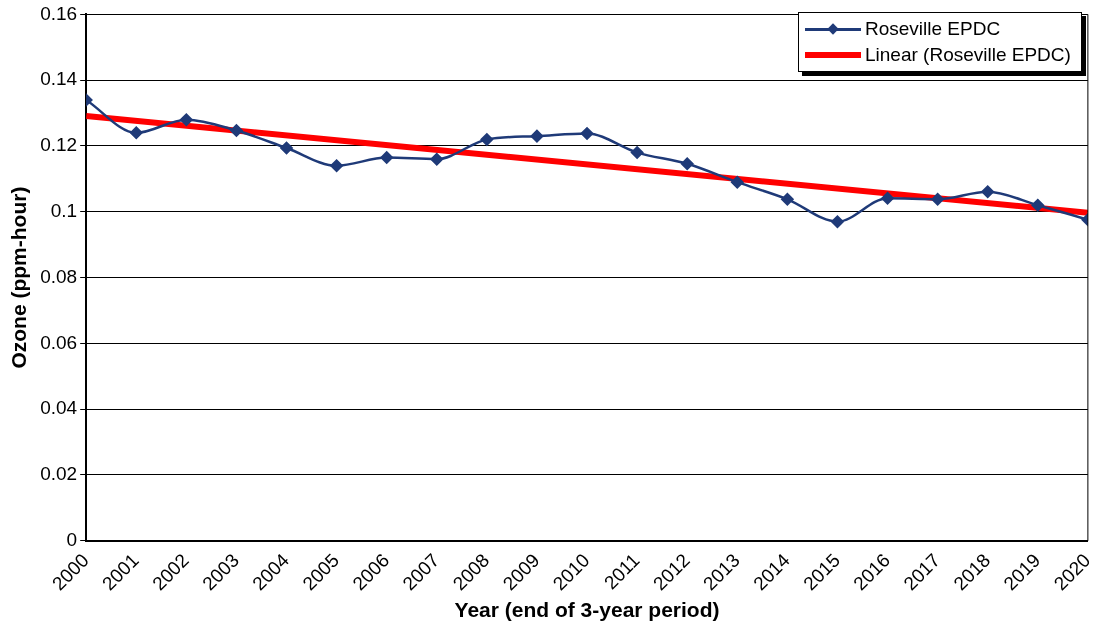 This screenshot has width=1107, height=626. I want to click on y-axis-title: Ozone (ppm-hour), so click(19, 277).